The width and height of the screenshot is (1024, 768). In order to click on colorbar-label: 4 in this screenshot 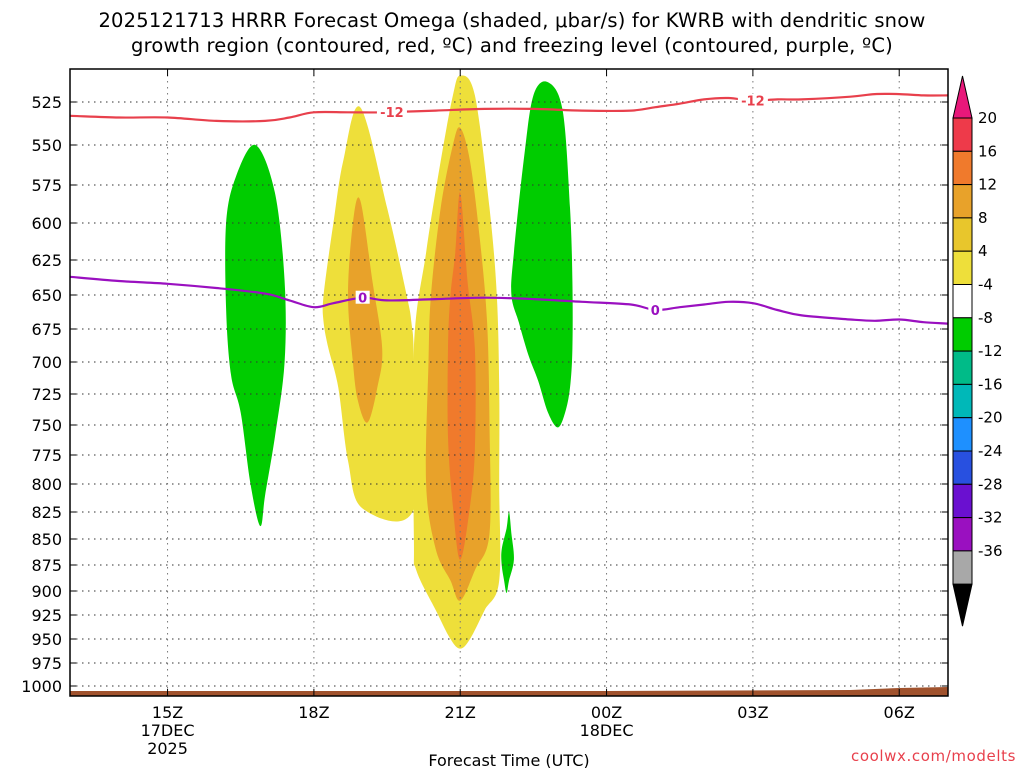, I will do `click(983, 251)`.